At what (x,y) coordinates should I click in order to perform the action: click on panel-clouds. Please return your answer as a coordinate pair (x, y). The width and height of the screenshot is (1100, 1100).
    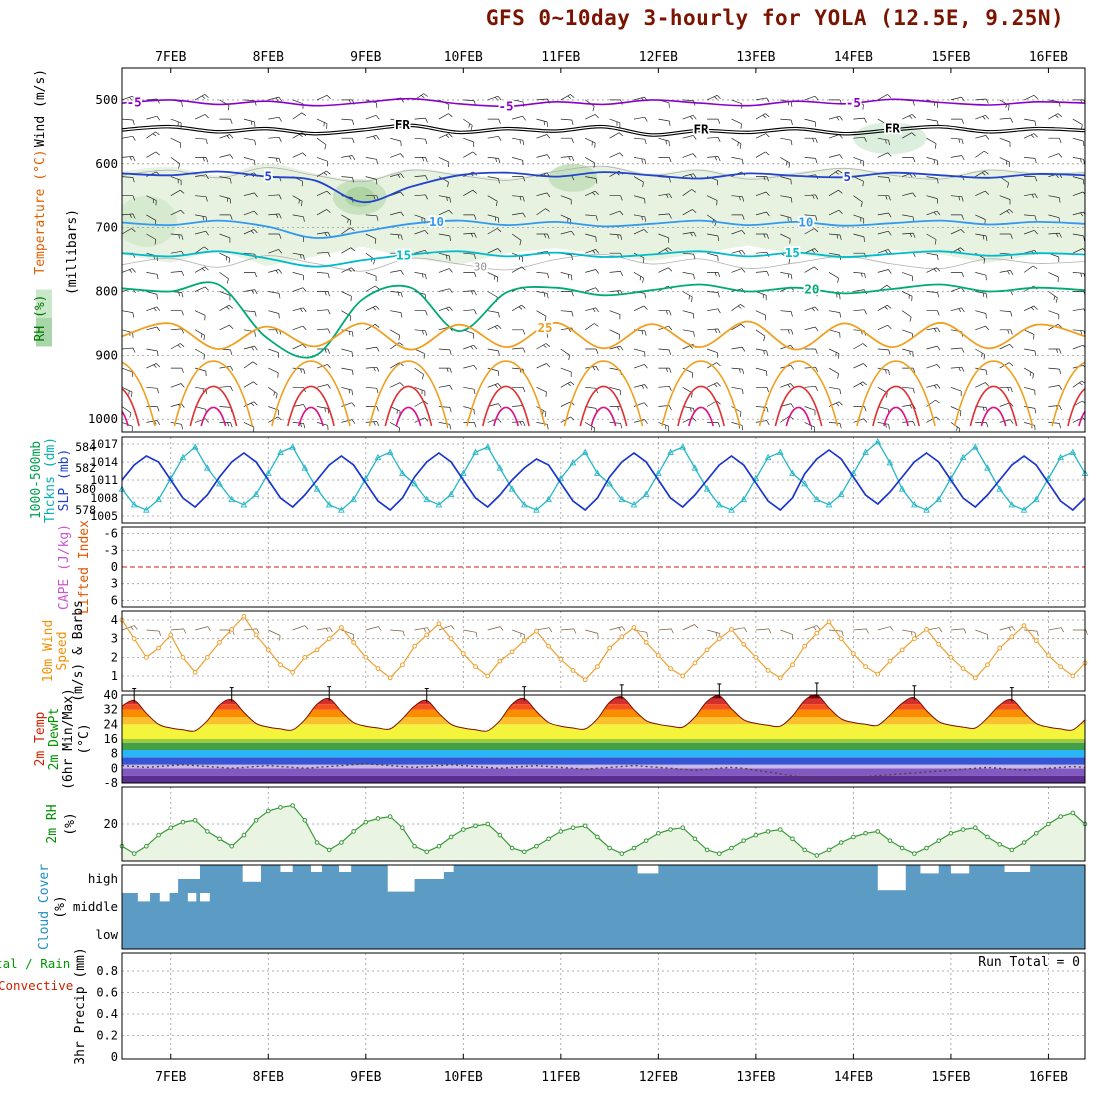
    Looking at the image, I should click on (603, 907).